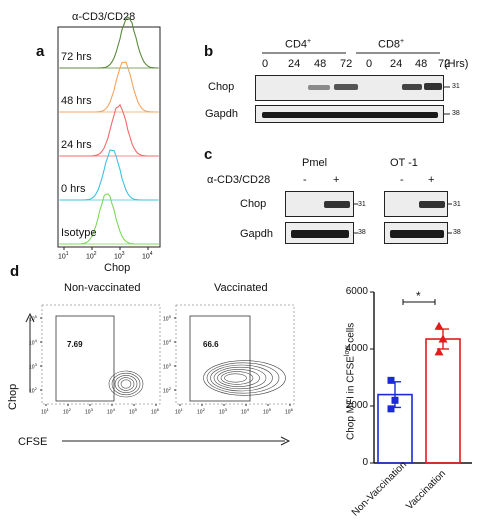 The width and height of the screenshot is (489, 521). Describe the element at coordinates (356, 291) in the screenshot. I see `chart-ytick-label: 6000` at that location.